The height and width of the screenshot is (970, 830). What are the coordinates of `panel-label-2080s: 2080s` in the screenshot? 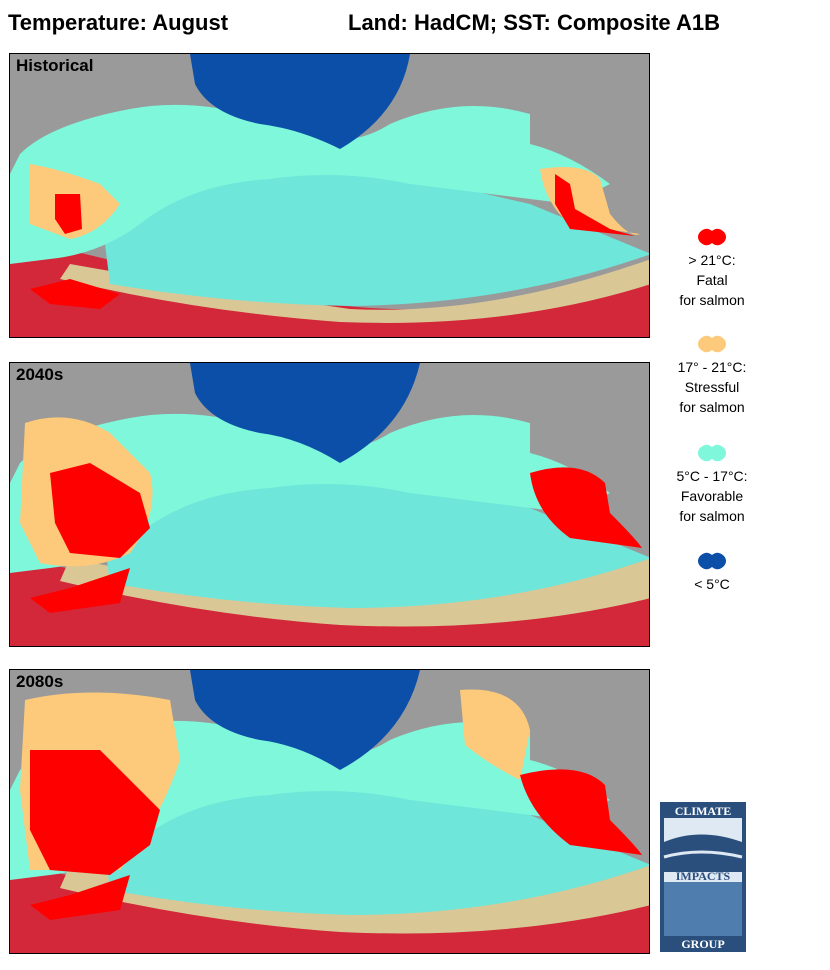 It's located at (40, 681).